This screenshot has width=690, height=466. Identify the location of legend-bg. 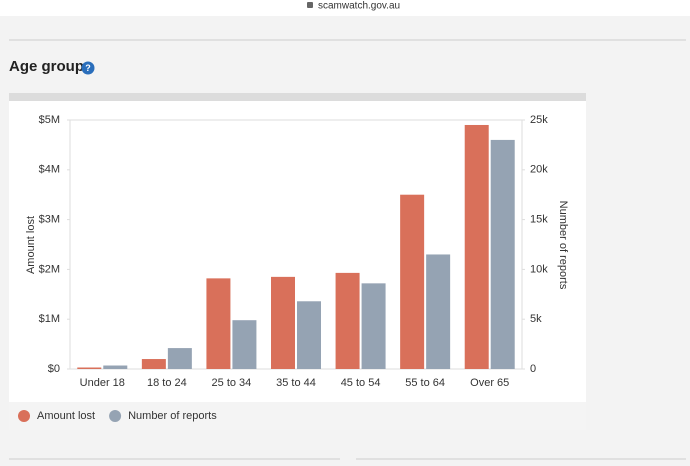
(297, 416).